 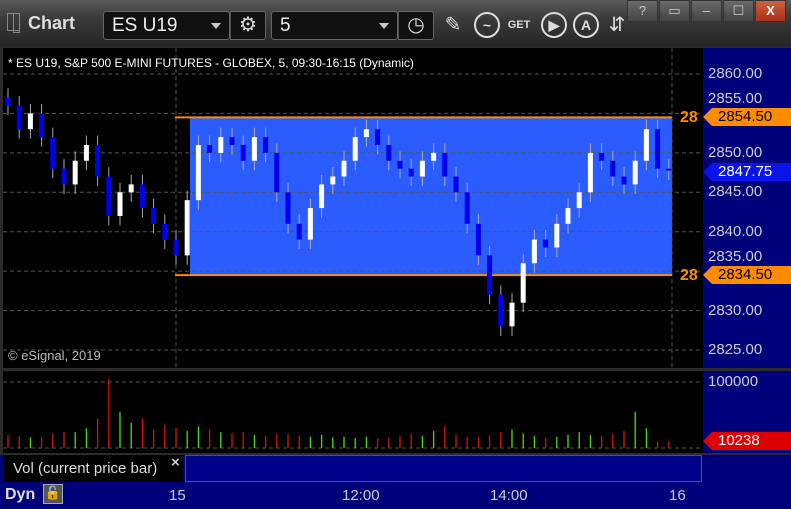 I want to click on last-price: 2847.75, so click(x=745, y=171).